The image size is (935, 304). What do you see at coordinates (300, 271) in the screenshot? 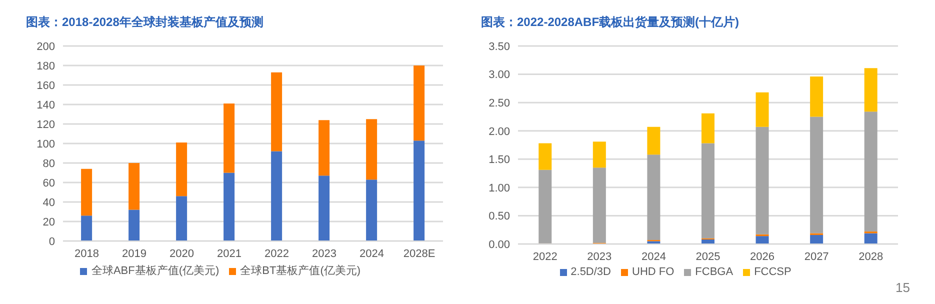
I see `legend-label: 全球BT基板产值(亿美元)` at bounding box center [300, 271].